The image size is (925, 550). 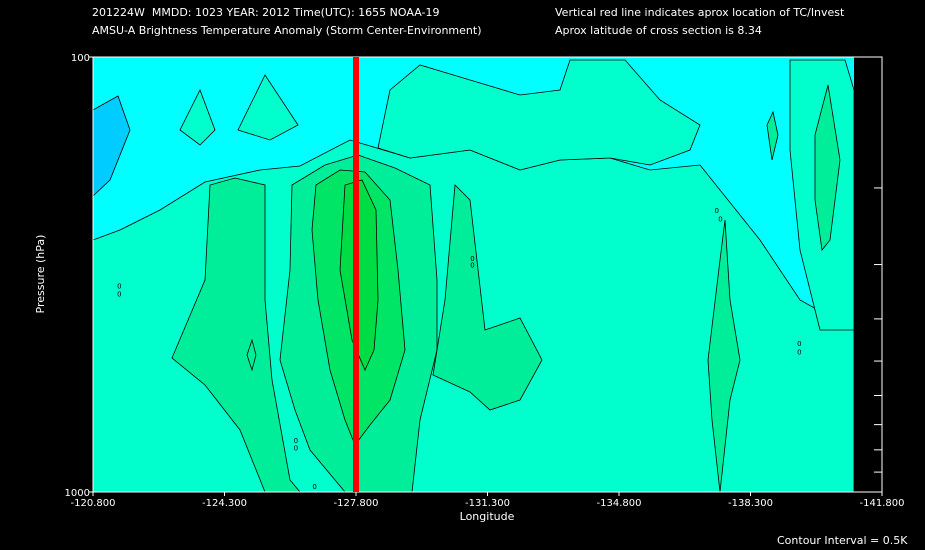 What do you see at coordinates (79, 276) in the screenshot?
I see `y-axis: 100 1000` at bounding box center [79, 276].